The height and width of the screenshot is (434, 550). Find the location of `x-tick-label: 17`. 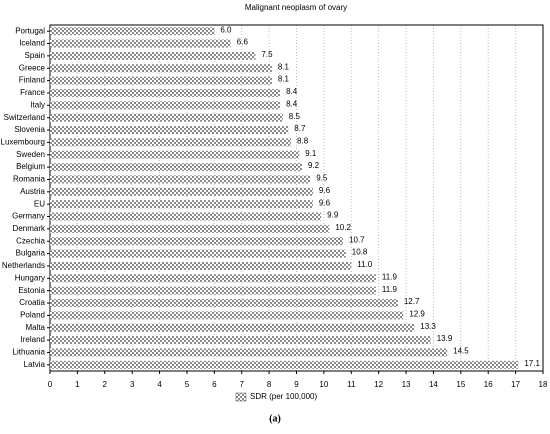

x-tick-label: 17 is located at coordinates (515, 384).